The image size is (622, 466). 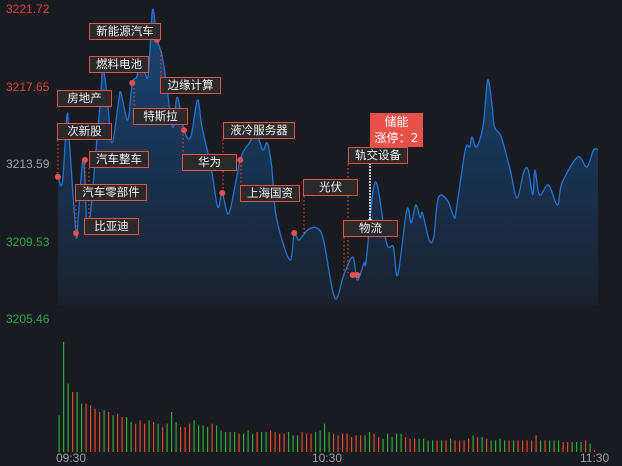 What do you see at coordinates (270, 193) in the screenshot?
I see `annotation-tag: 上海国资` at bounding box center [270, 193].